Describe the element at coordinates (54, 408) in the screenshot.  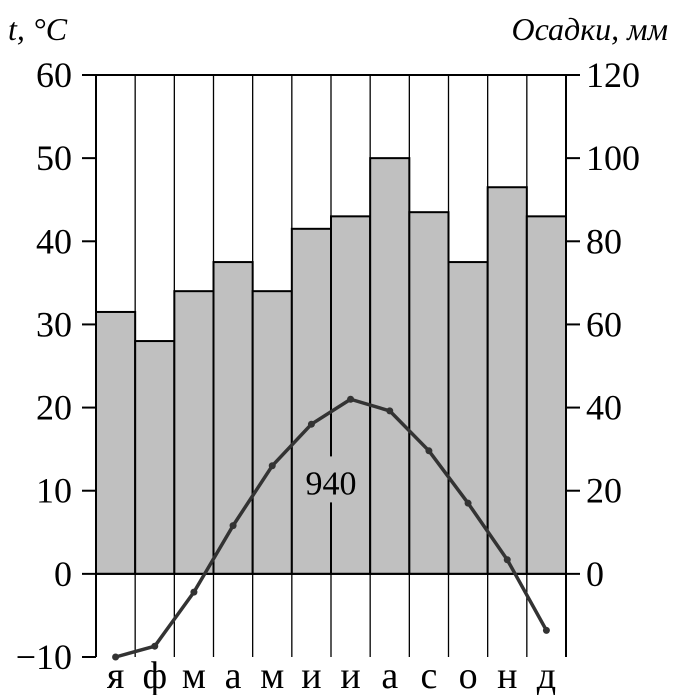
I see `left-tick-label: 20` at that location.